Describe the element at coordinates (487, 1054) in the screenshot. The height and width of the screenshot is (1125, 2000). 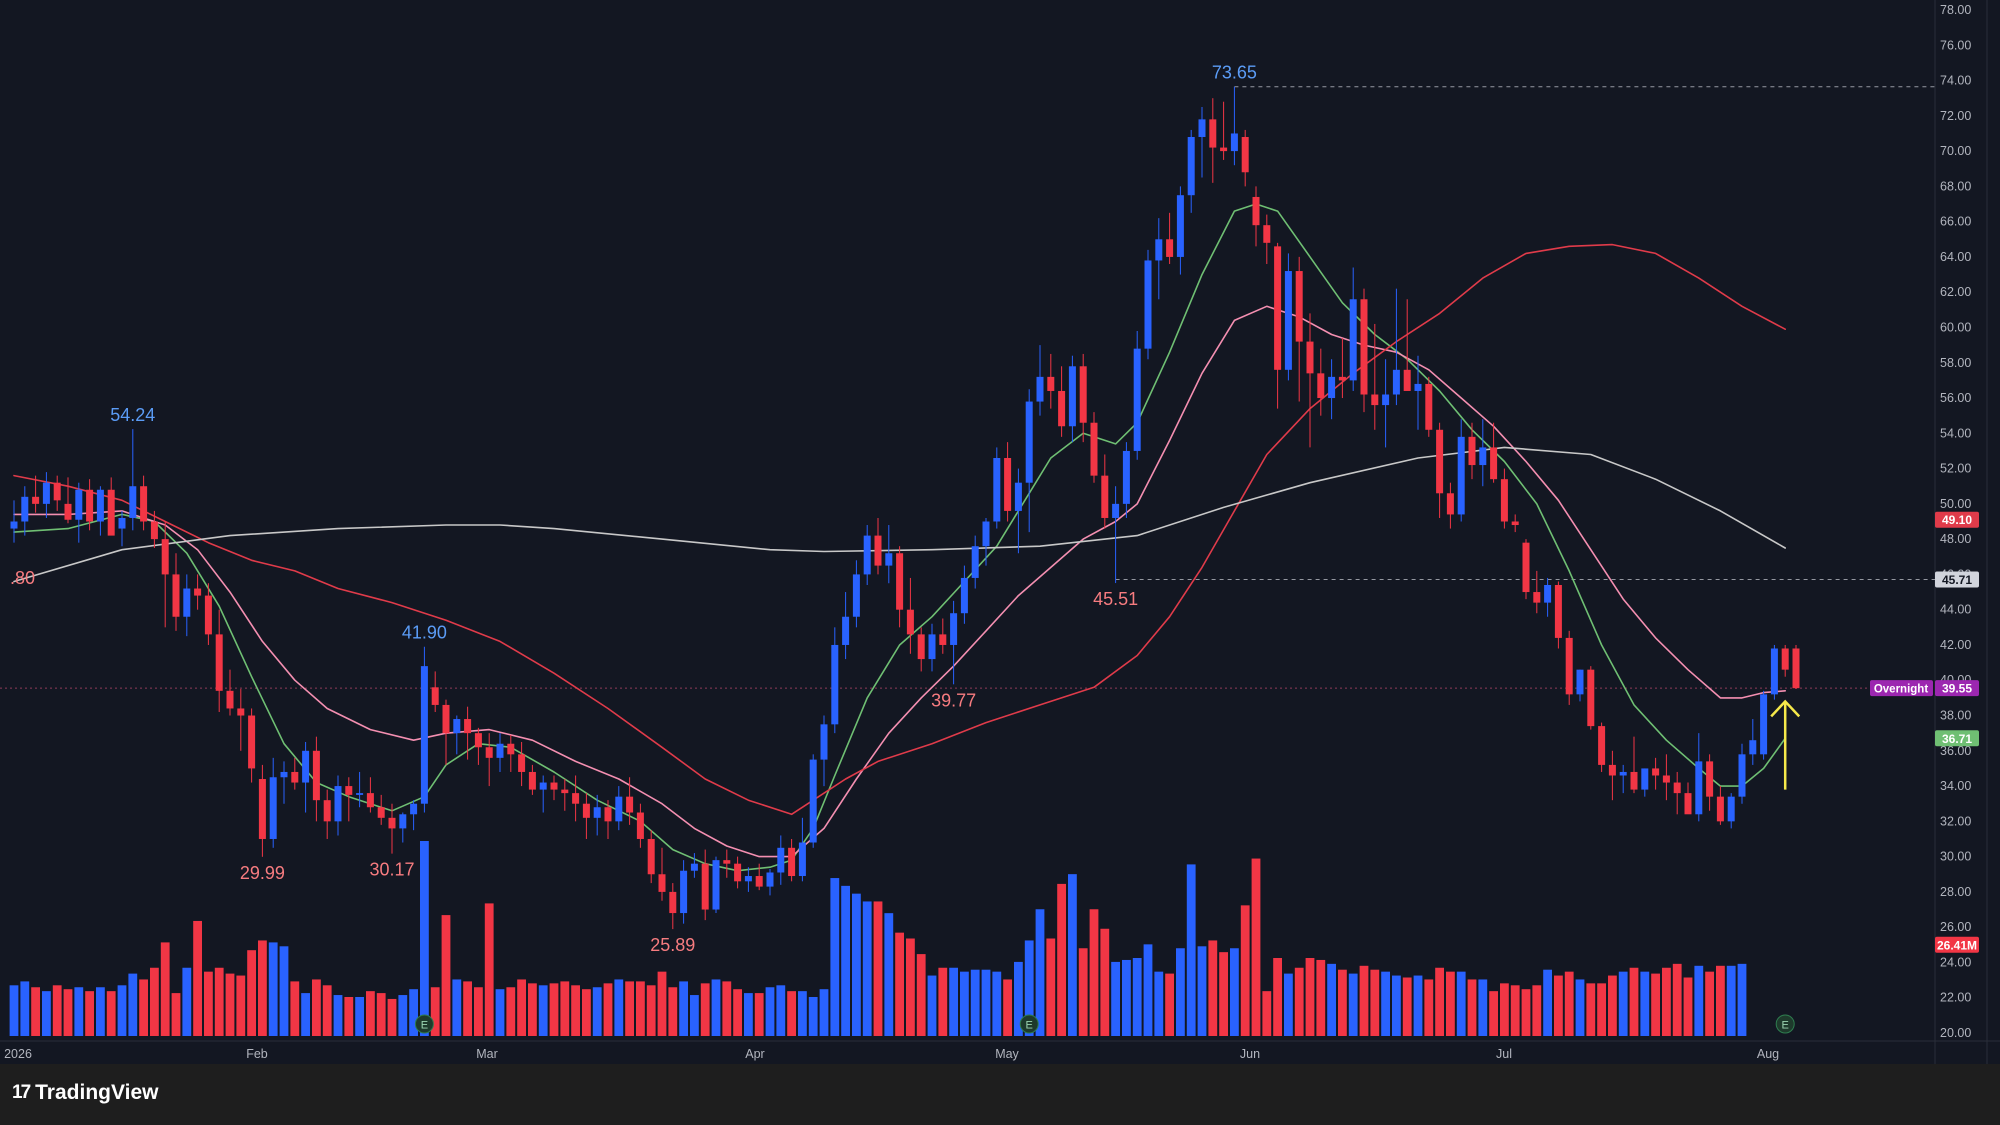
I see `time-axis-label: Mar` at that location.